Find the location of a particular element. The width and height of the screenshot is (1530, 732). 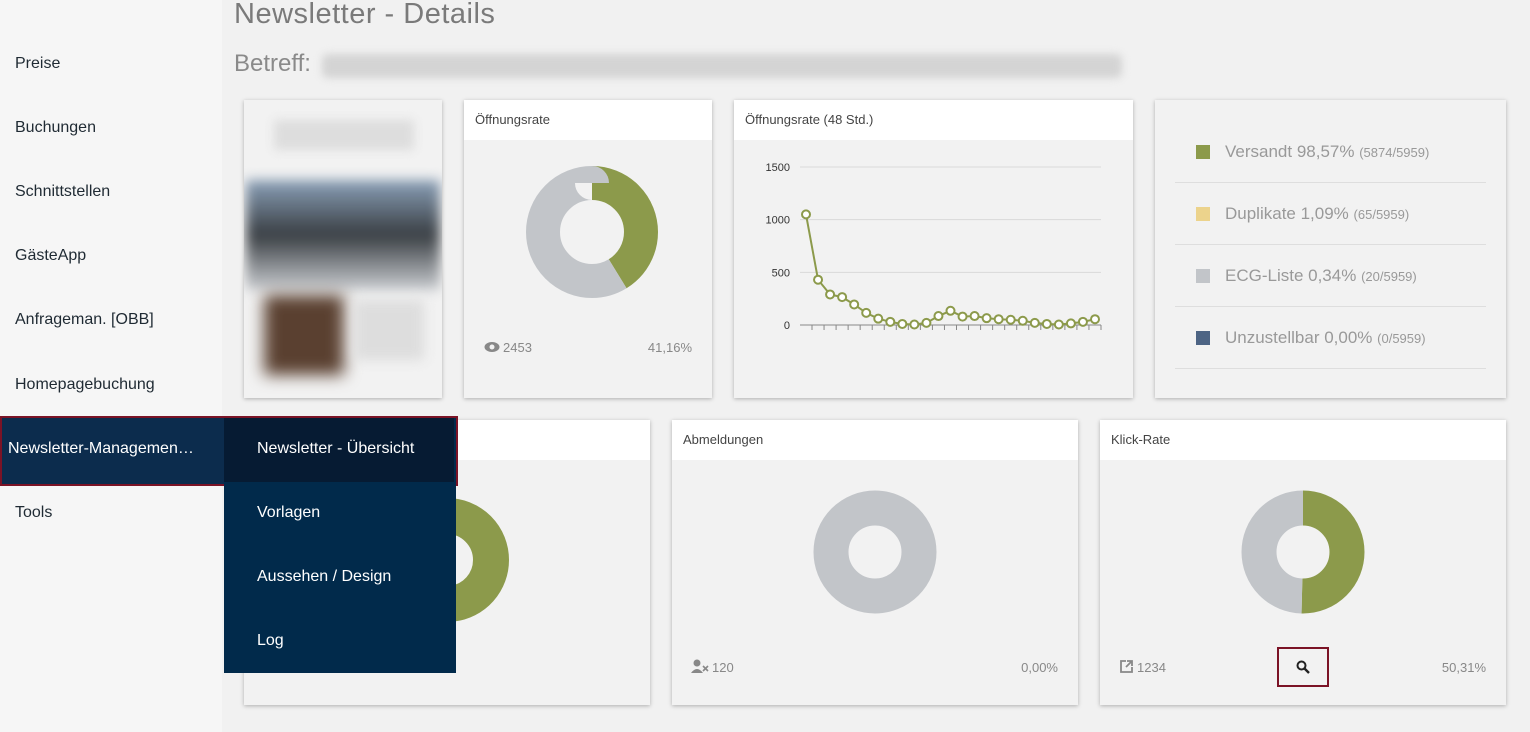

search-button is located at coordinates (1303, 667).